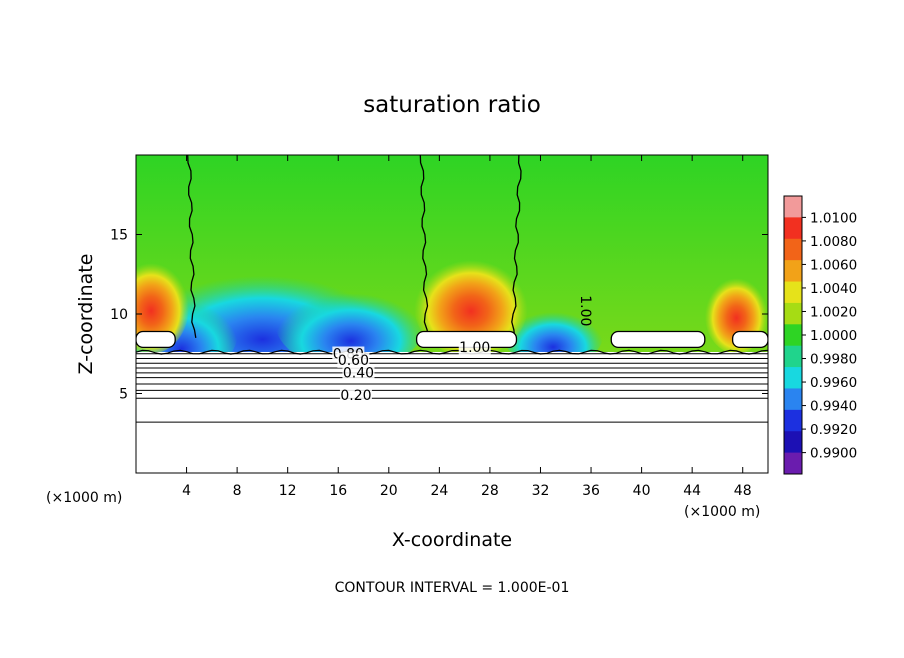 The width and height of the screenshot is (904, 658). Describe the element at coordinates (452, 339) in the screenshot. I see `cloud-outlines` at that location.